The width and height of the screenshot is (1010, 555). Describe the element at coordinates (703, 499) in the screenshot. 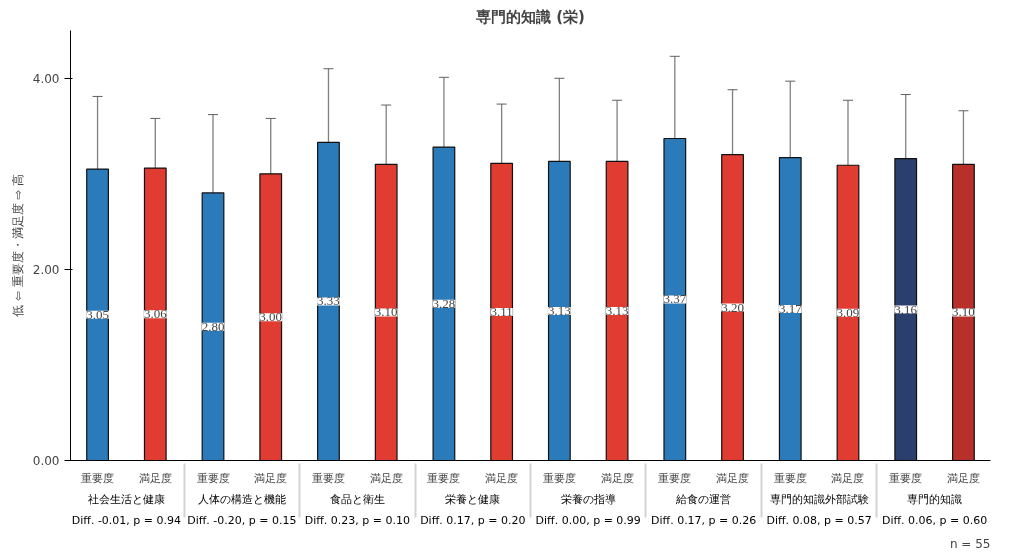

I see `text: 給食の運営` at that location.